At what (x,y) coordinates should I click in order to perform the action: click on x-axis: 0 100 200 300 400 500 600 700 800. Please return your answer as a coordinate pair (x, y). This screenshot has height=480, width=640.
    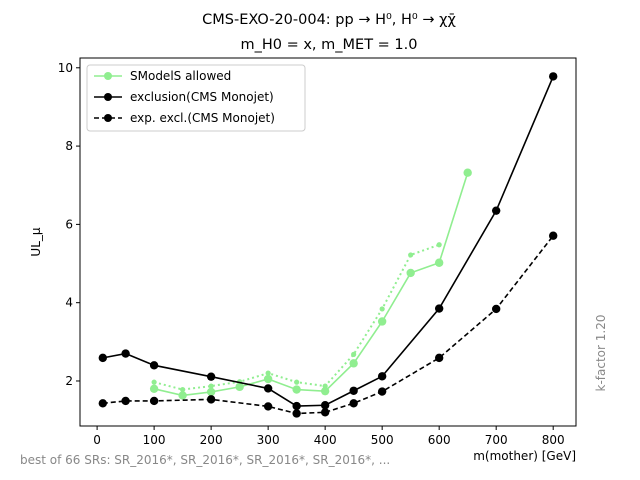
    Looking at the image, I should click on (329, 436).